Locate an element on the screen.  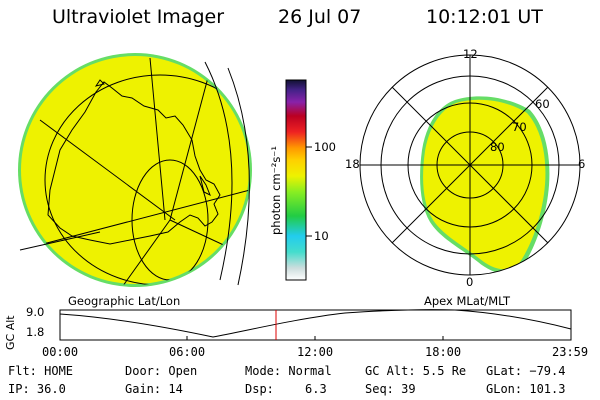
status-seq: Seq: 39 is located at coordinates (390, 389).